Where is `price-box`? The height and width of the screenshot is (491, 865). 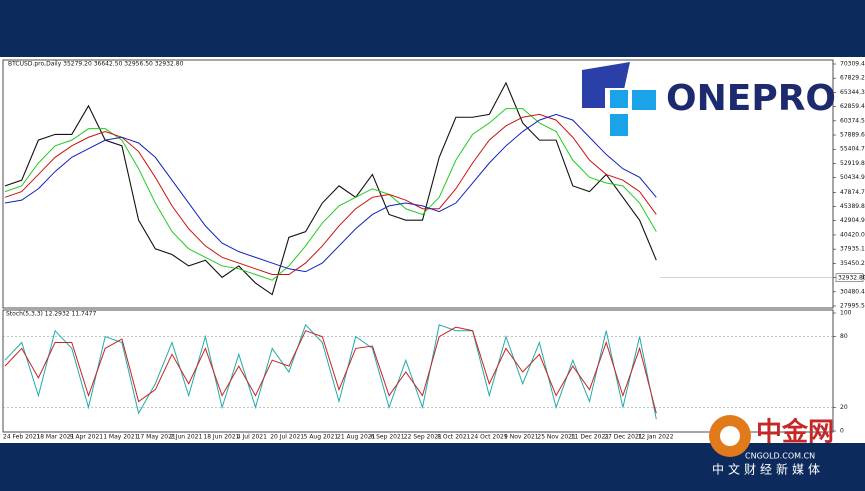 price-box is located at coordinates (849, 278).